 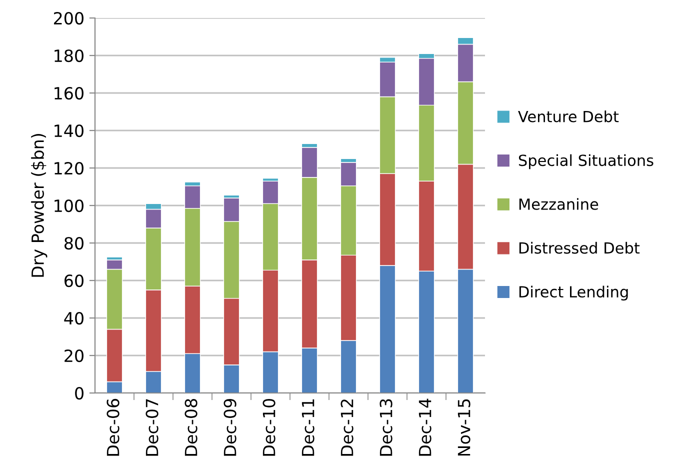 What do you see at coordinates (573, 293) in the screenshot?
I see `legend-label: Direct Lending` at bounding box center [573, 293].